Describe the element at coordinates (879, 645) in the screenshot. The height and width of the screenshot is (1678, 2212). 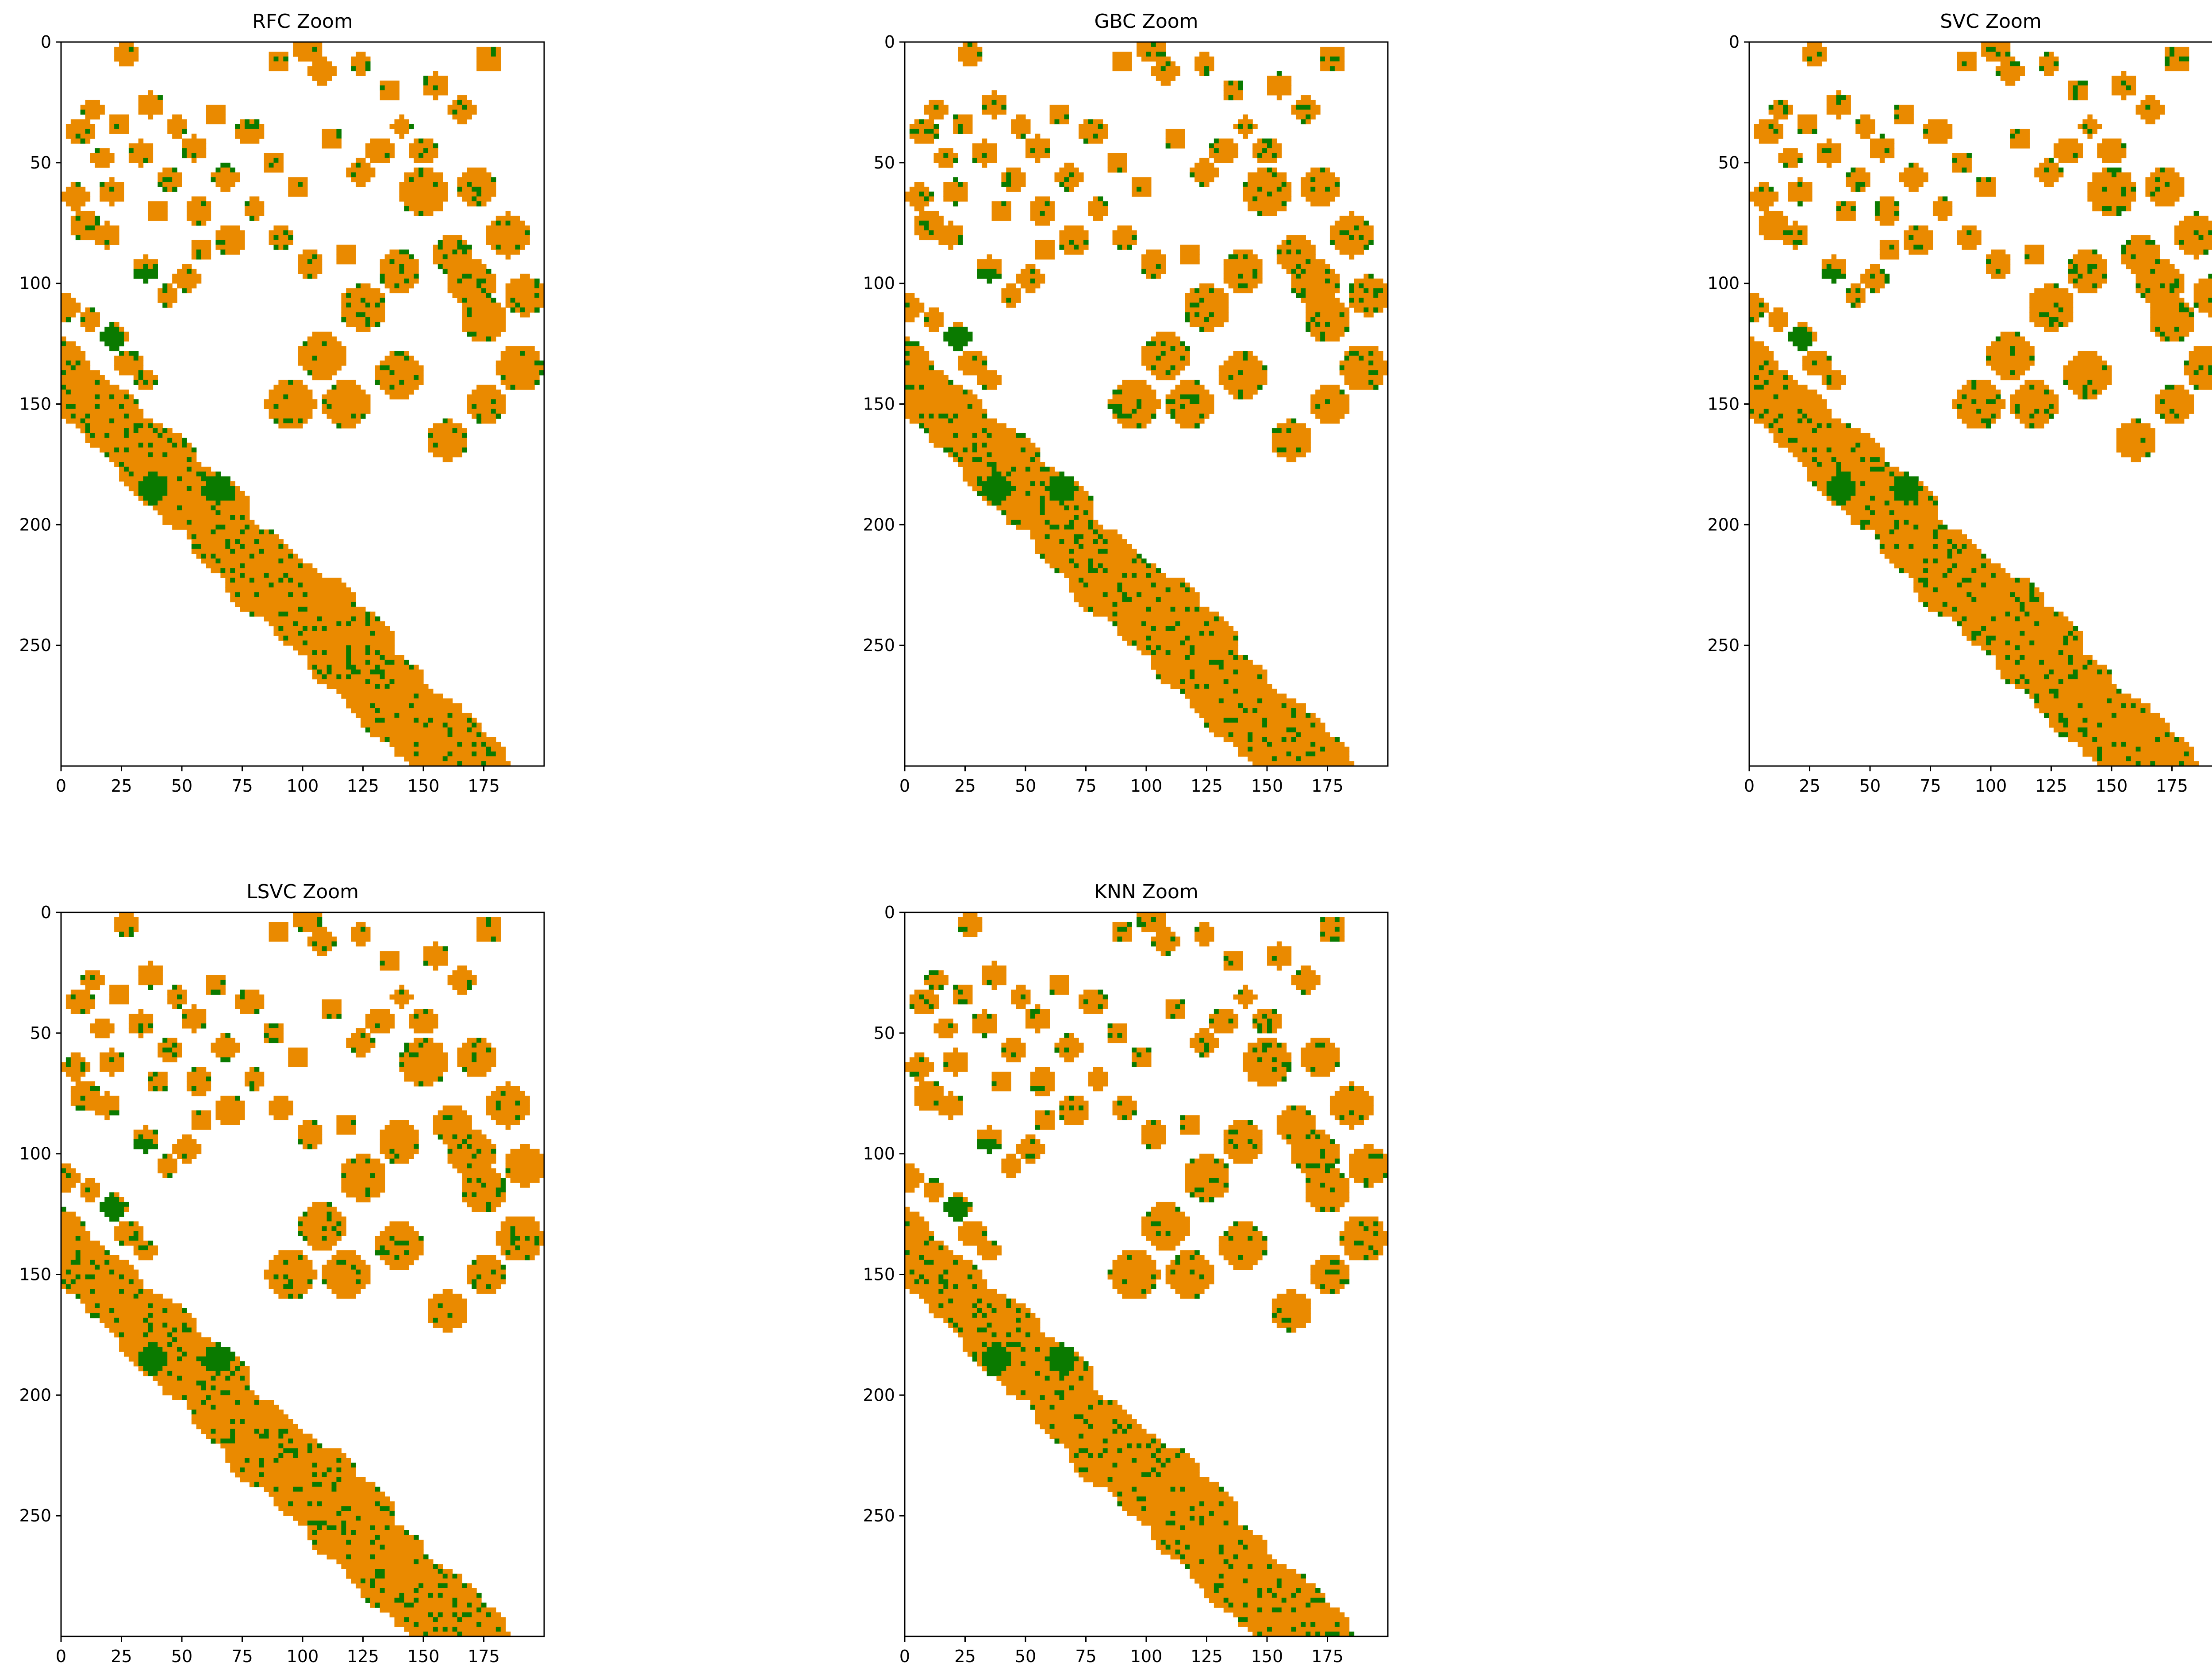
I see `y-tick-label: 250` at that location.